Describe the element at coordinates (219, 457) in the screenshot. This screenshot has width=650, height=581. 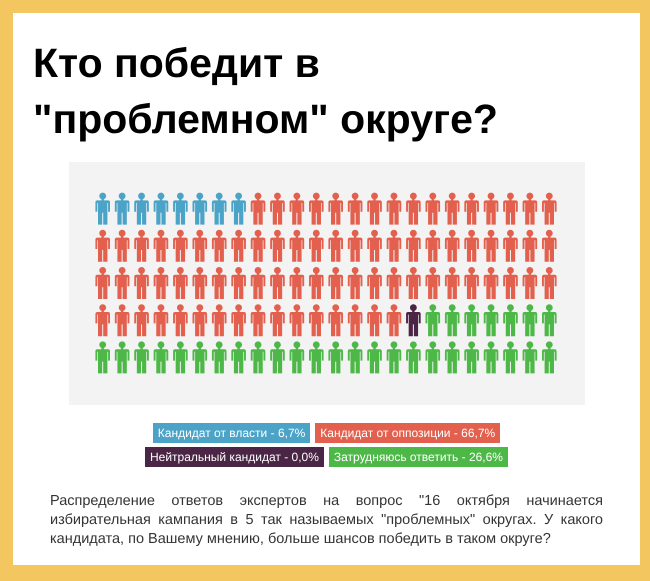
I see `category-label: Нейтральный кандидат -` at that location.